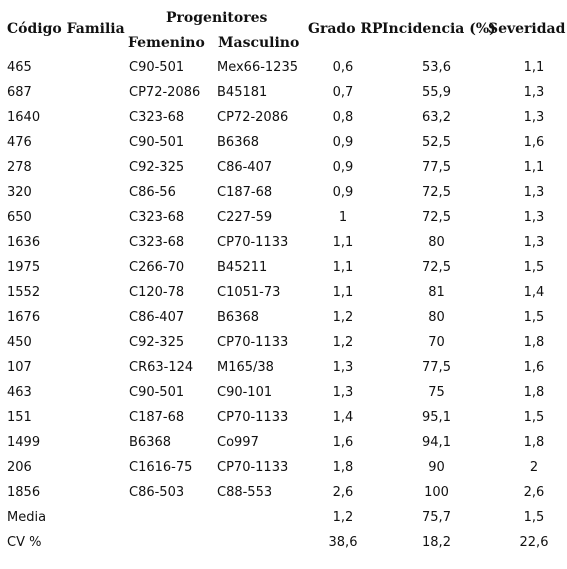  I want to click on codigo-familia-cell: 151, so click(19, 417).